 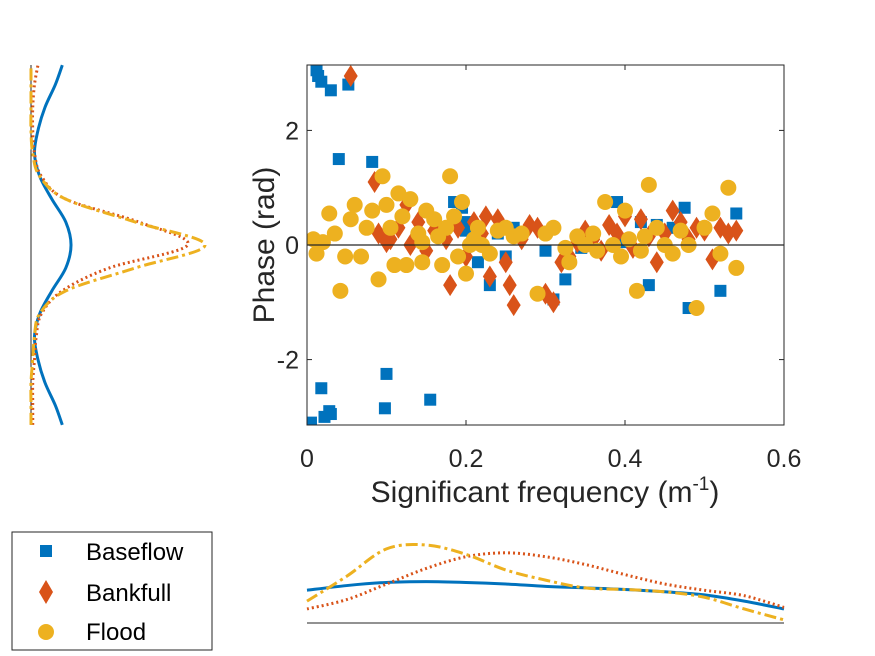 I want to click on legend-label-flood: Flood, so click(x=116, y=632).